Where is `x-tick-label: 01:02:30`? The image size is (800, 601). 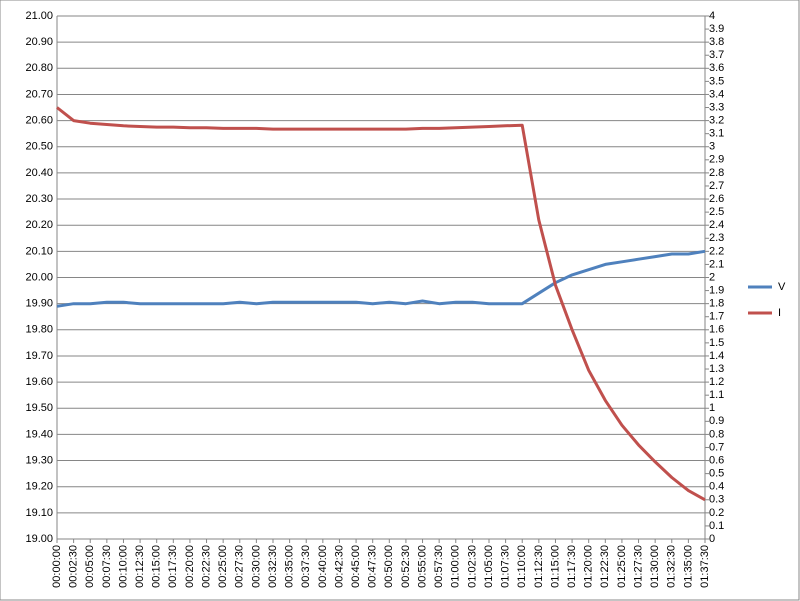 x-tick-label: 01:02:30 is located at coordinates (472, 566).